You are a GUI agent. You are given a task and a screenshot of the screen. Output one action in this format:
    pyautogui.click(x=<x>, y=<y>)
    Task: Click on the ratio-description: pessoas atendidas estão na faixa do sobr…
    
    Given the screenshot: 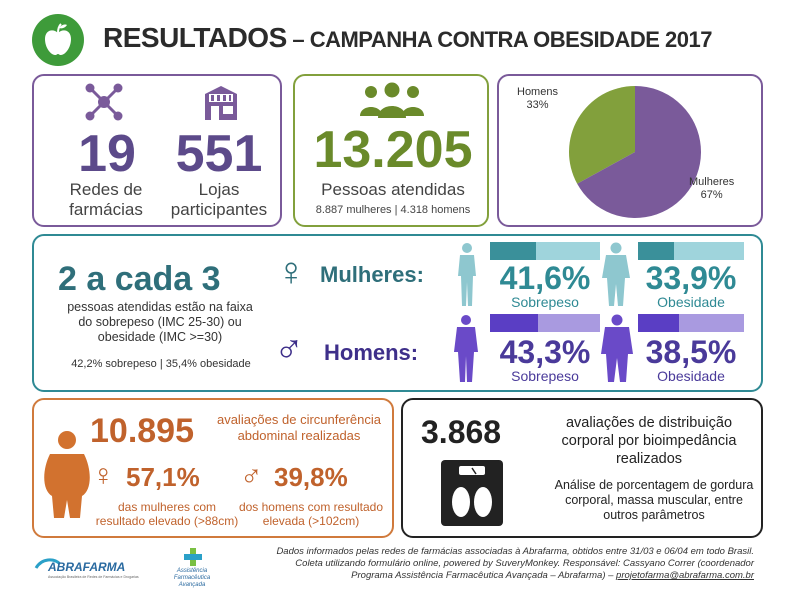 What is the action you would take?
    pyautogui.click(x=160, y=322)
    